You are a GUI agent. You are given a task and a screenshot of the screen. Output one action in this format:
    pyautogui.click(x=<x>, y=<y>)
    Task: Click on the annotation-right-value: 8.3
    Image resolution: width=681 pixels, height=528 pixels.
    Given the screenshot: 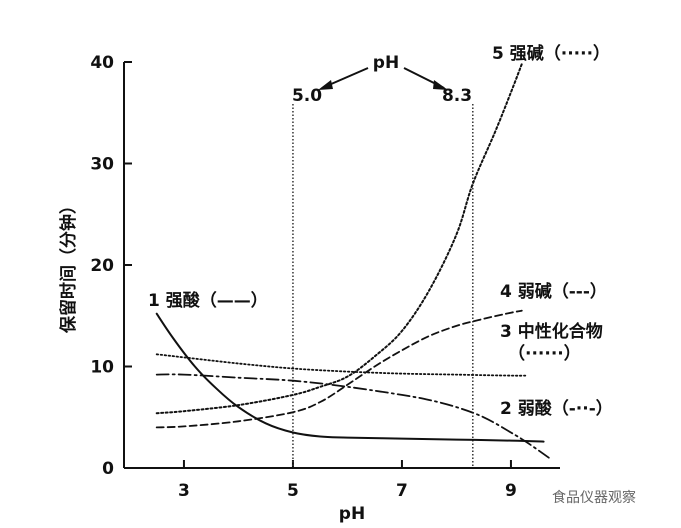 What is the action you would take?
    pyautogui.click(x=457, y=96)
    